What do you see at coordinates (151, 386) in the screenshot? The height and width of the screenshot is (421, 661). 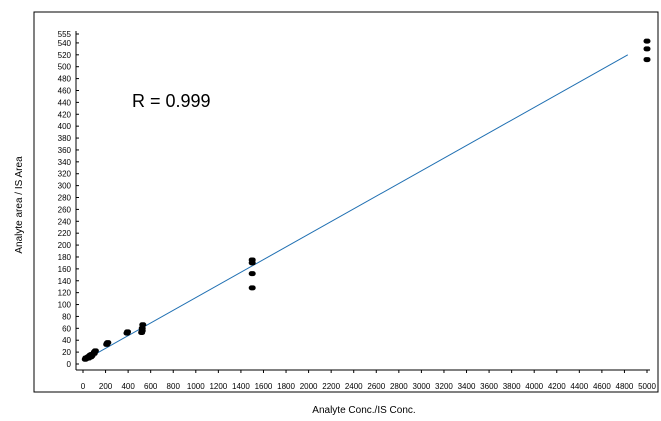 I see `x-tick-label: 600` at bounding box center [151, 386].